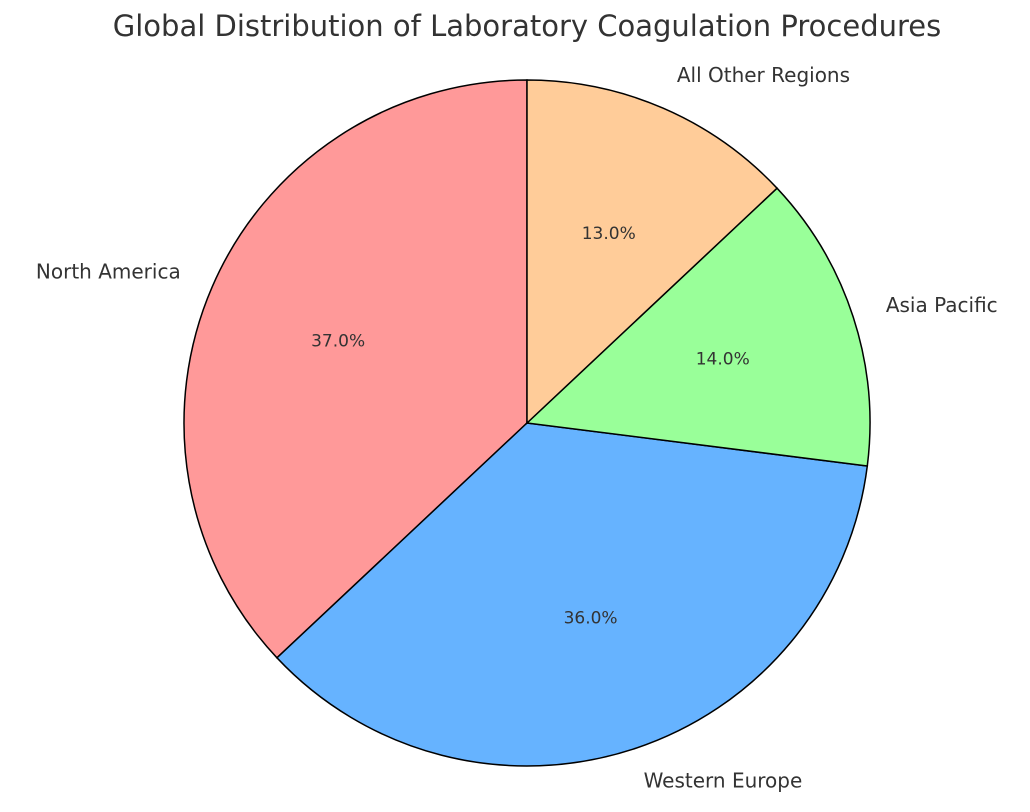  Describe the element at coordinates (723, 359) in the screenshot. I see `value-label: 14.0%` at that location.